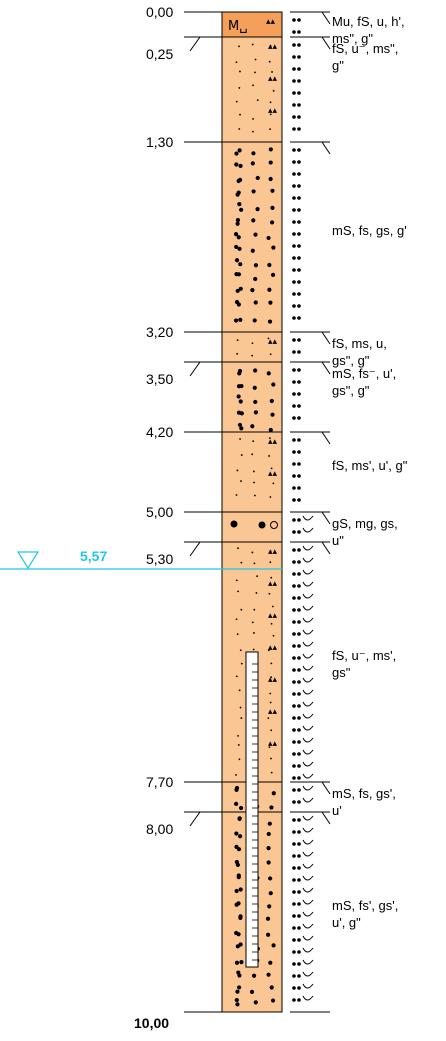 The height and width of the screenshot is (1041, 446). I want to click on water-level: 5,57, so click(141, 559).